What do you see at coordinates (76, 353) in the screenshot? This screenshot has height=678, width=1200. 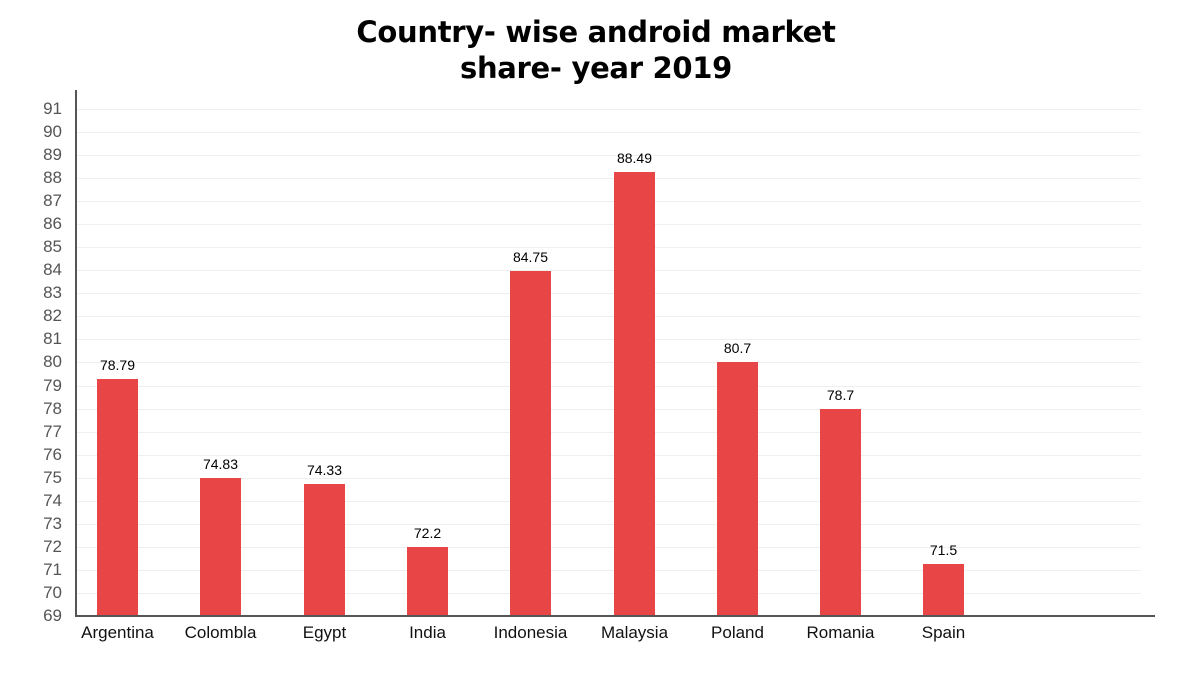 I see `y-axis-line` at bounding box center [76, 353].